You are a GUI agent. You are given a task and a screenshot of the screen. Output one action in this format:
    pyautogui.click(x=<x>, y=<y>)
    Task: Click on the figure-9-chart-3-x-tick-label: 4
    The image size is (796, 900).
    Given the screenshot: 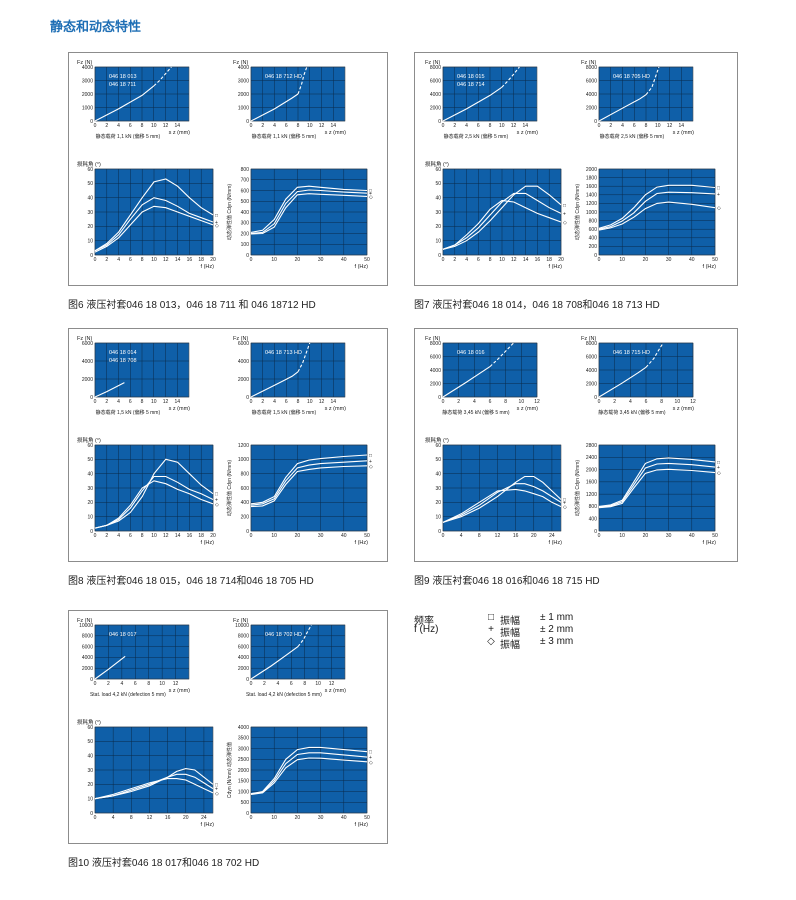 What is the action you would take?
    pyautogui.click(x=461, y=536)
    